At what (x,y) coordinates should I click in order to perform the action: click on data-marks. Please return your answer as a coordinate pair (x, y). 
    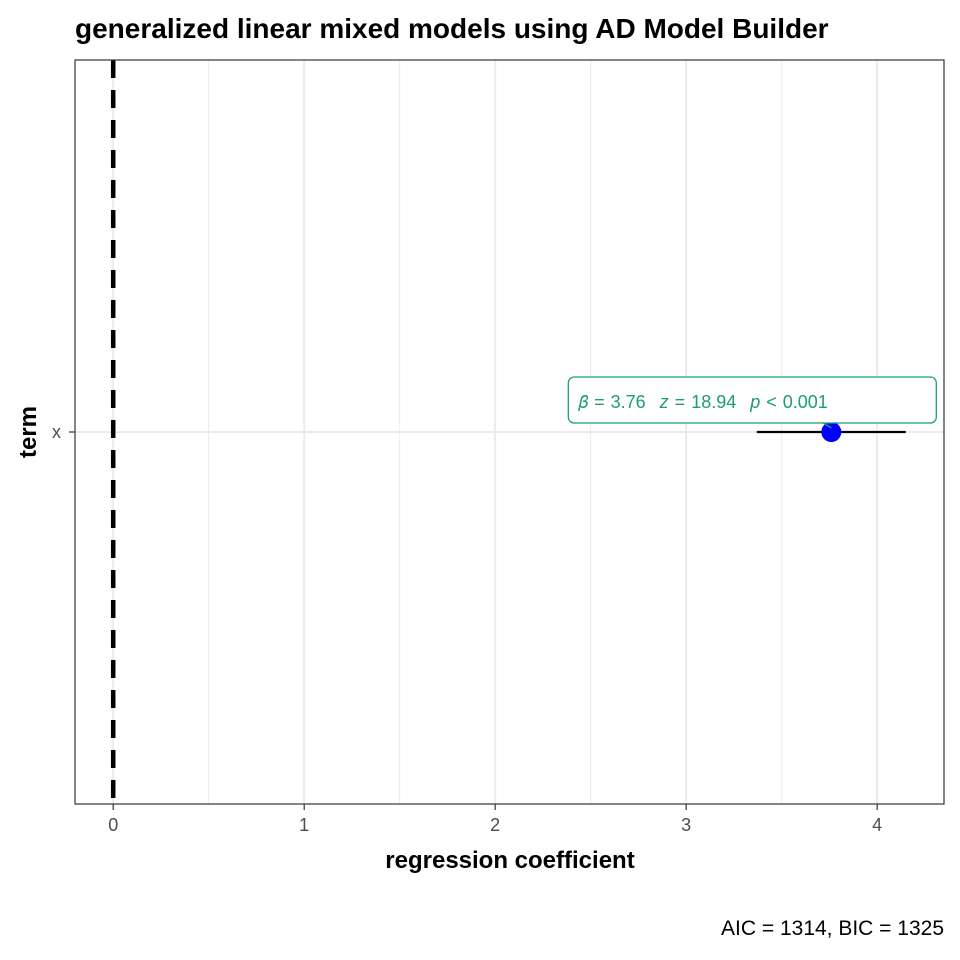
    Looking at the image, I should click on (831, 432).